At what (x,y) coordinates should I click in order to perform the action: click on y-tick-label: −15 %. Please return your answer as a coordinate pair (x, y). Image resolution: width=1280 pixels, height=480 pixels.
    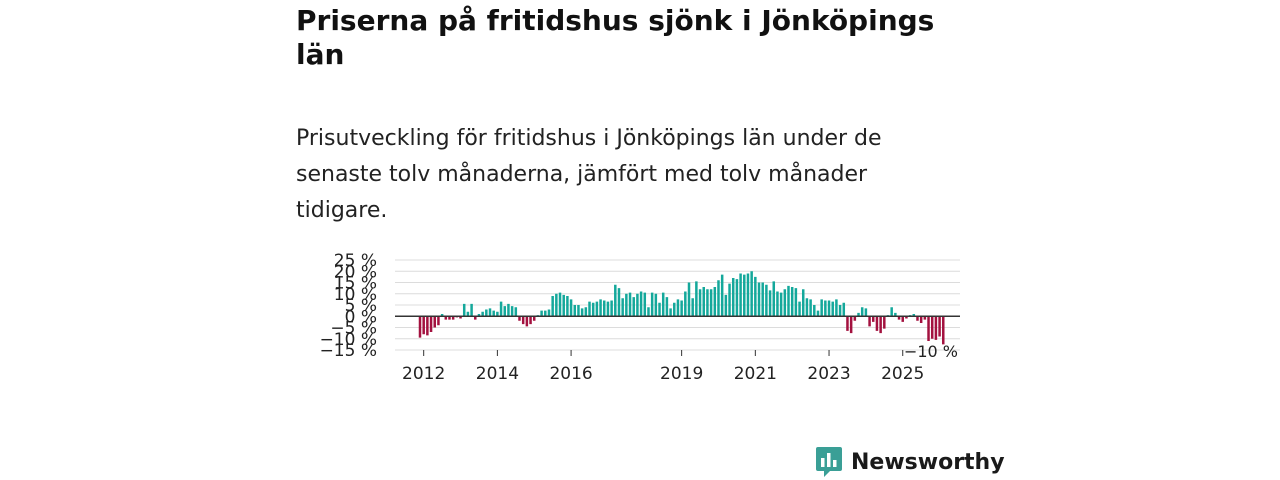
    Looking at the image, I should click on (348, 351).